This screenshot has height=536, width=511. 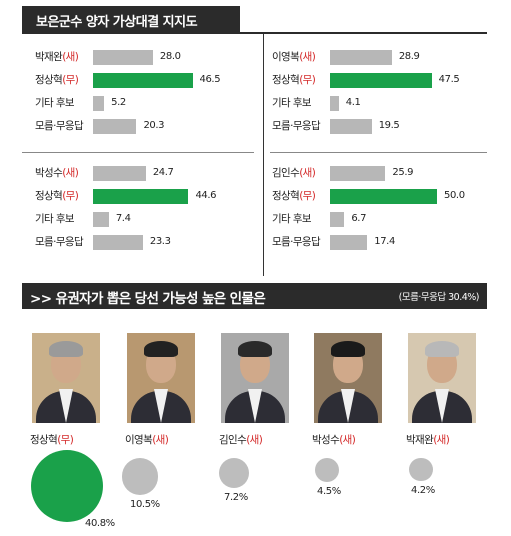 What do you see at coordinates (439, 297) in the screenshot?
I see `banner-note: (모름·무응답 30.4%)` at bounding box center [439, 297].